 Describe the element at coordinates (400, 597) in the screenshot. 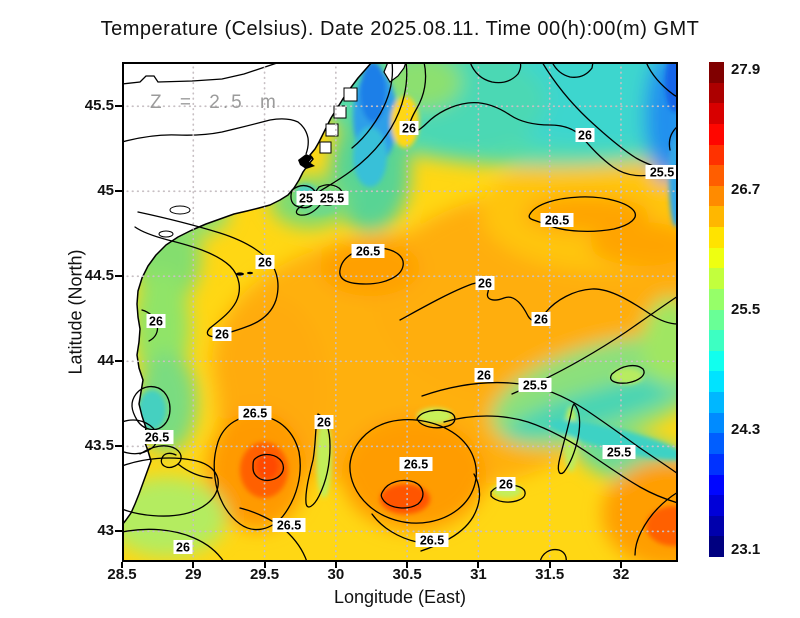

I see `x-axis-label: Longitude (East)` at that location.